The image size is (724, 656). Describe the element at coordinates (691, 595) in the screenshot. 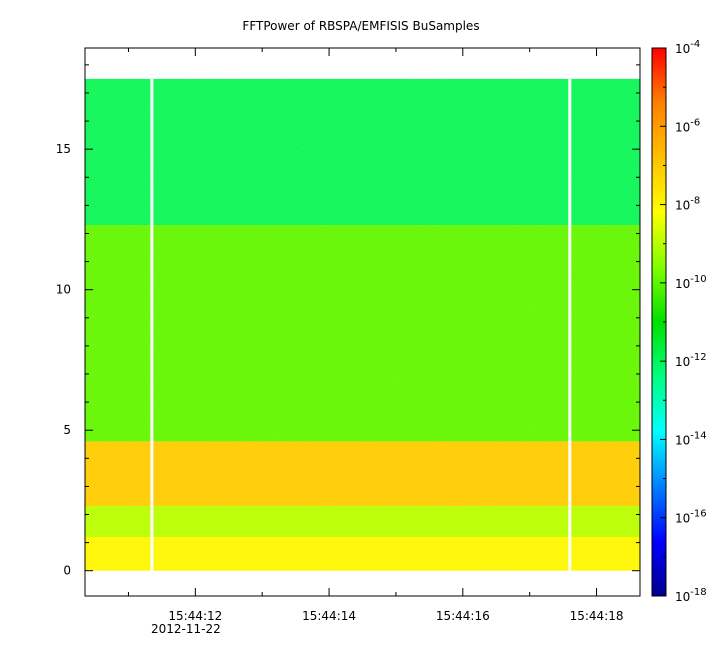

I see `colorbar-tick-label: 10⁻¹⁸` at that location.